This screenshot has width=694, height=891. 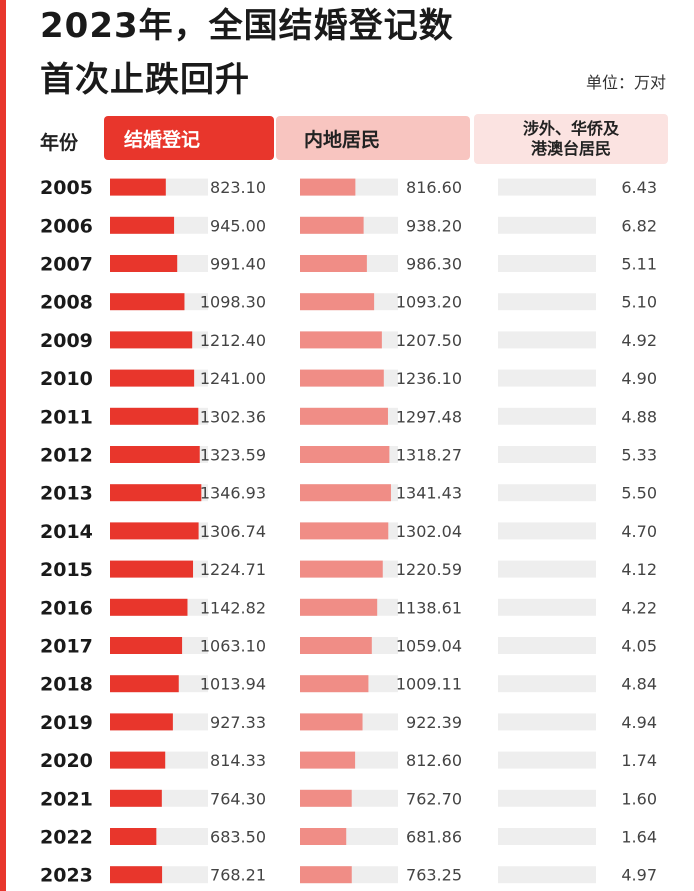 I want to click on total-value-label: 1241.00, so click(x=233, y=378).